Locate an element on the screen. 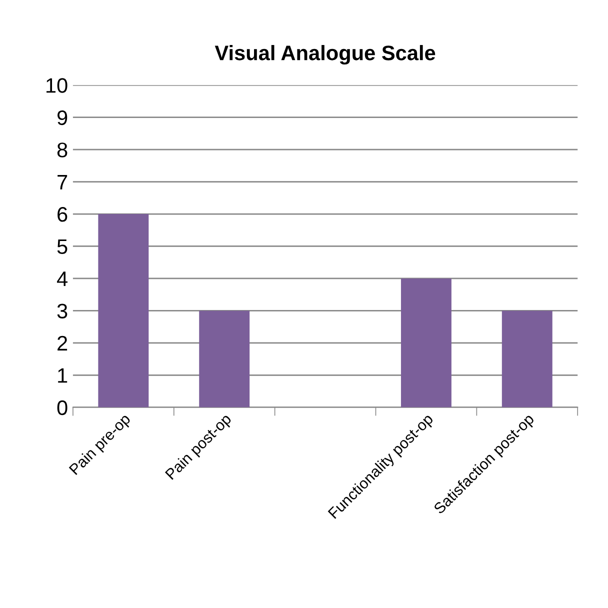 This screenshot has height=608, width=608. y-tick-label: 8 is located at coordinates (62, 150).